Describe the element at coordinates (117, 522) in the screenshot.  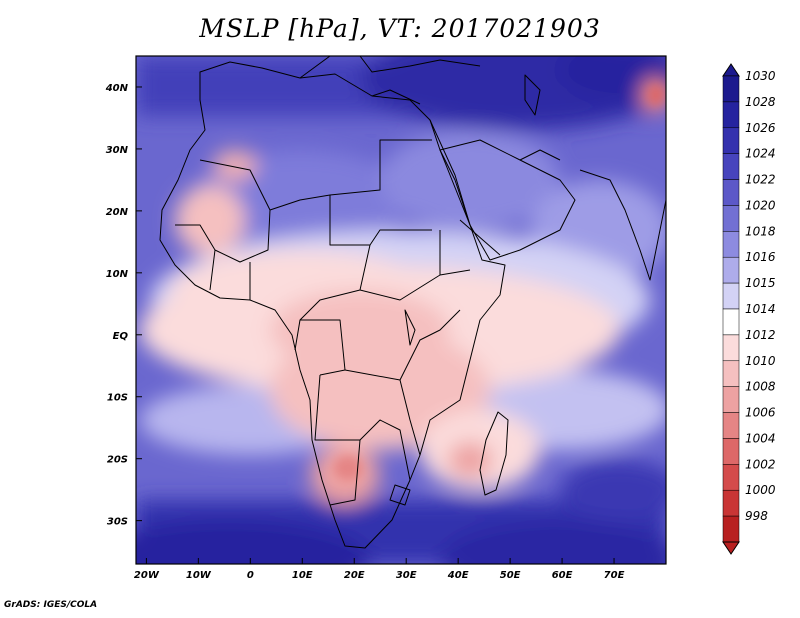
I see `lat-label: 30S` at that location.